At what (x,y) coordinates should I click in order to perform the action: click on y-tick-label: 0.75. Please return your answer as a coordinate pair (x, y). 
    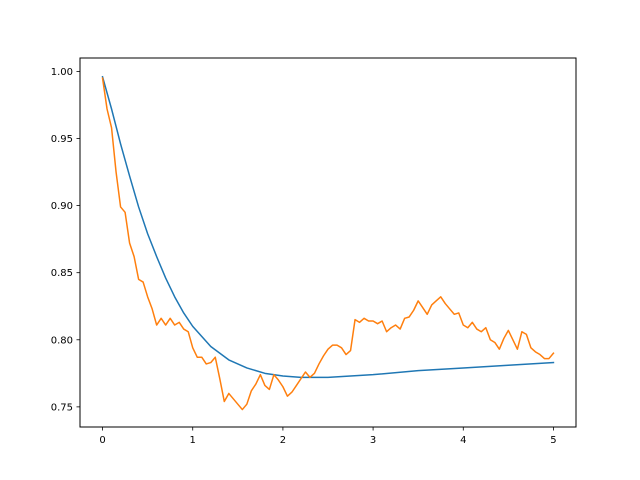
    Looking at the image, I should click on (62, 407).